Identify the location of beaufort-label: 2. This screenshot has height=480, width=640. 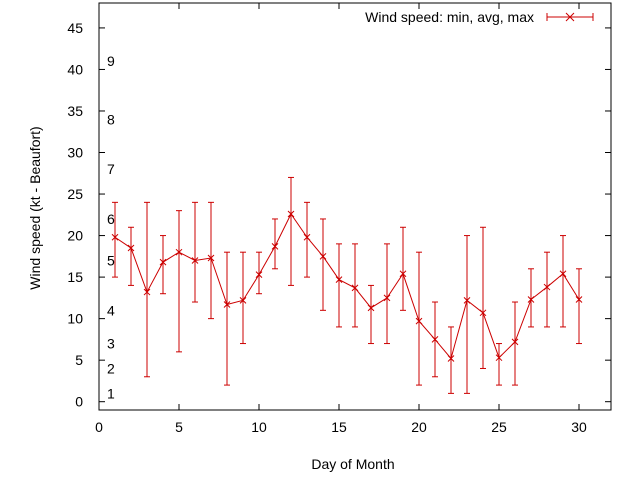
(111, 368).